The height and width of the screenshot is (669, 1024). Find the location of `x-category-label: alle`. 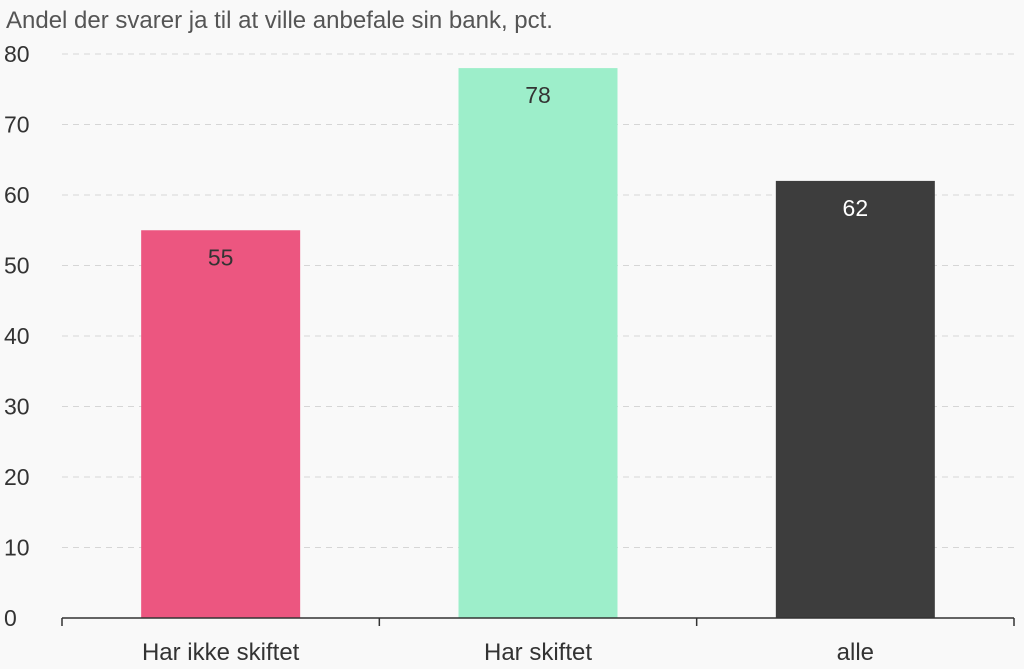

x-category-label: alle is located at coordinates (855, 652).